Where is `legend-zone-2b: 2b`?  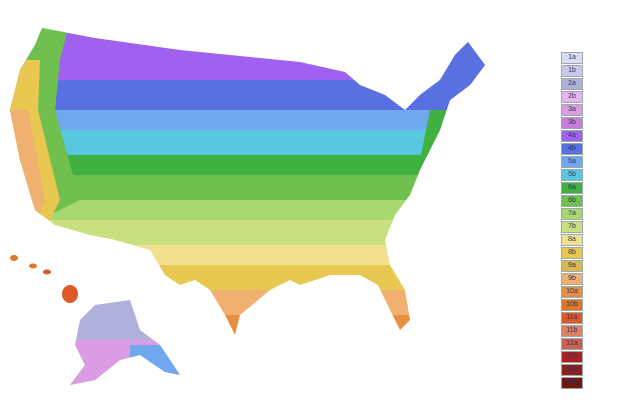 legend-zone-2b: 2b is located at coordinates (572, 97).